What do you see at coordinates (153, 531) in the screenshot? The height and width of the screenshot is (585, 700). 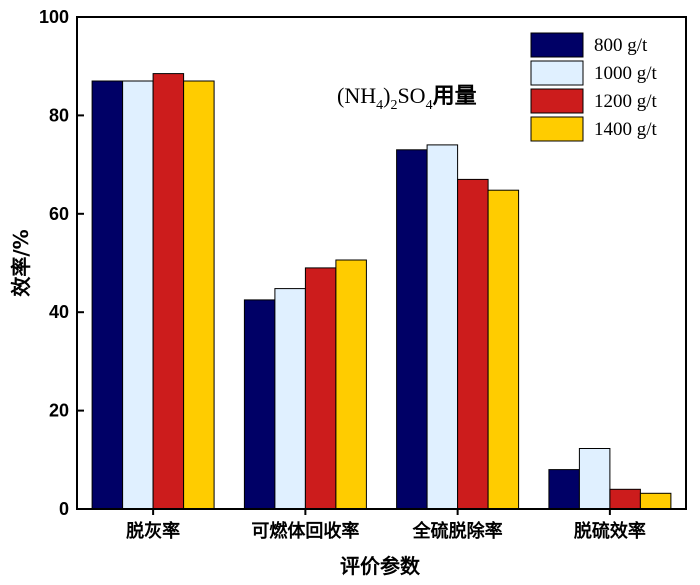 I see `x-tick-label: 脱灰率` at bounding box center [153, 531].